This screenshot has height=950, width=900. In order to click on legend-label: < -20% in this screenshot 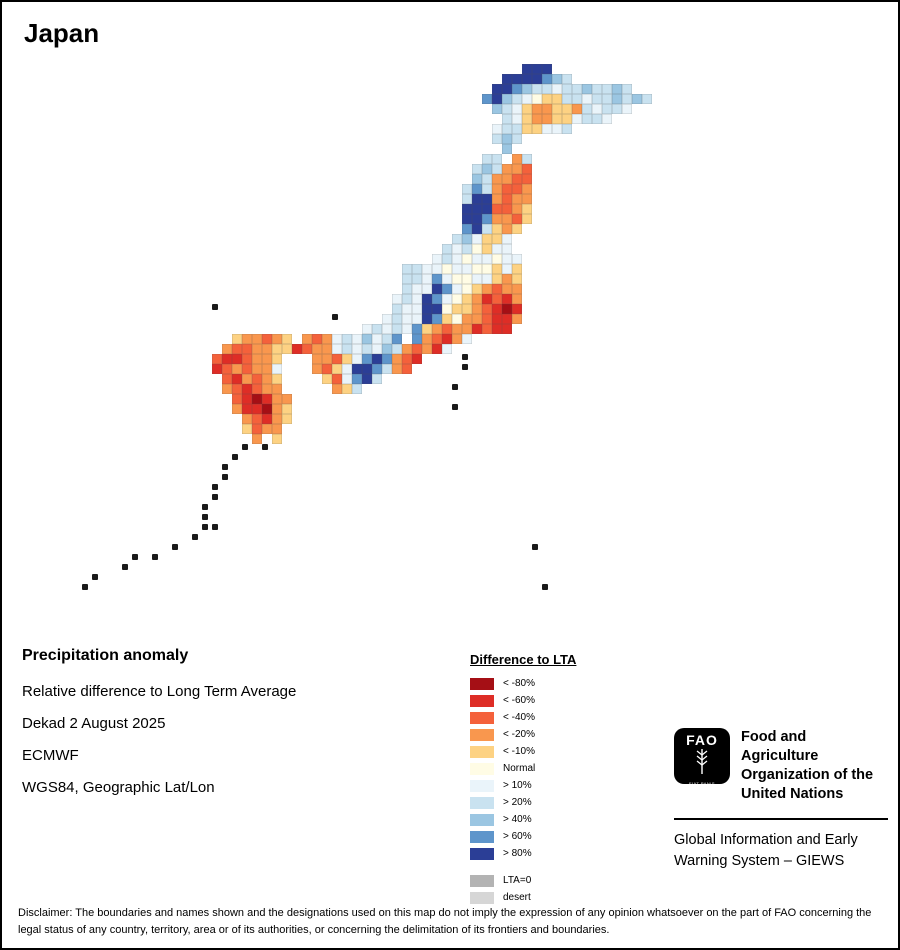, I will do `click(519, 734)`.